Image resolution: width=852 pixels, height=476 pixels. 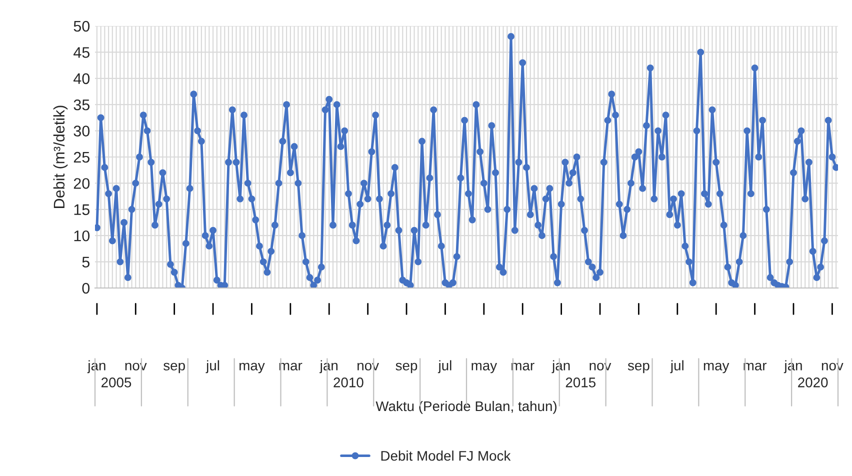 What do you see at coordinates (117, 383) in the screenshot?
I see `text: 2005` at bounding box center [117, 383].